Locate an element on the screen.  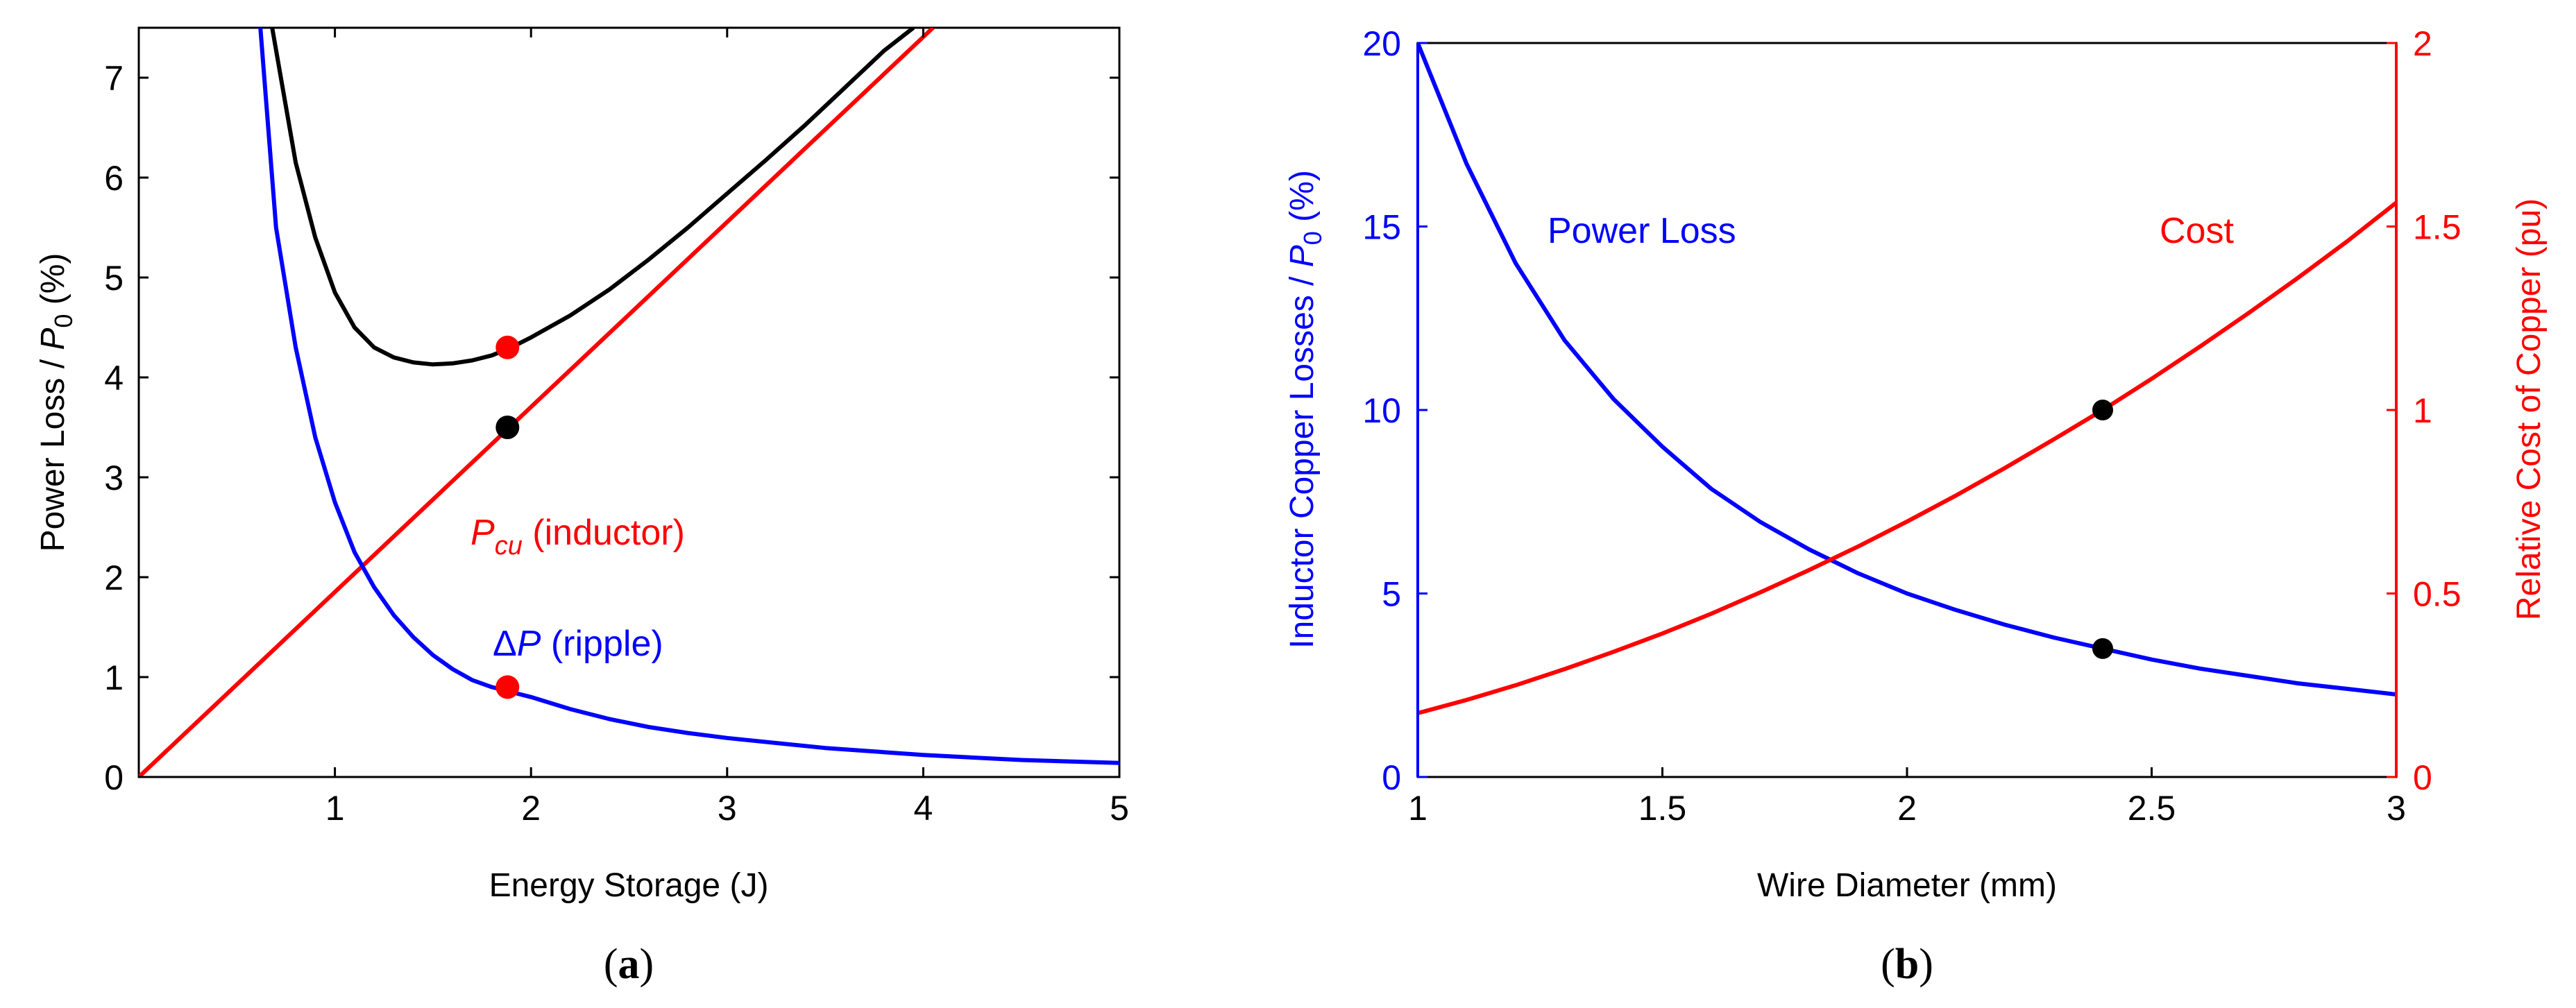
y-tick-label: 0 is located at coordinates (114, 777).